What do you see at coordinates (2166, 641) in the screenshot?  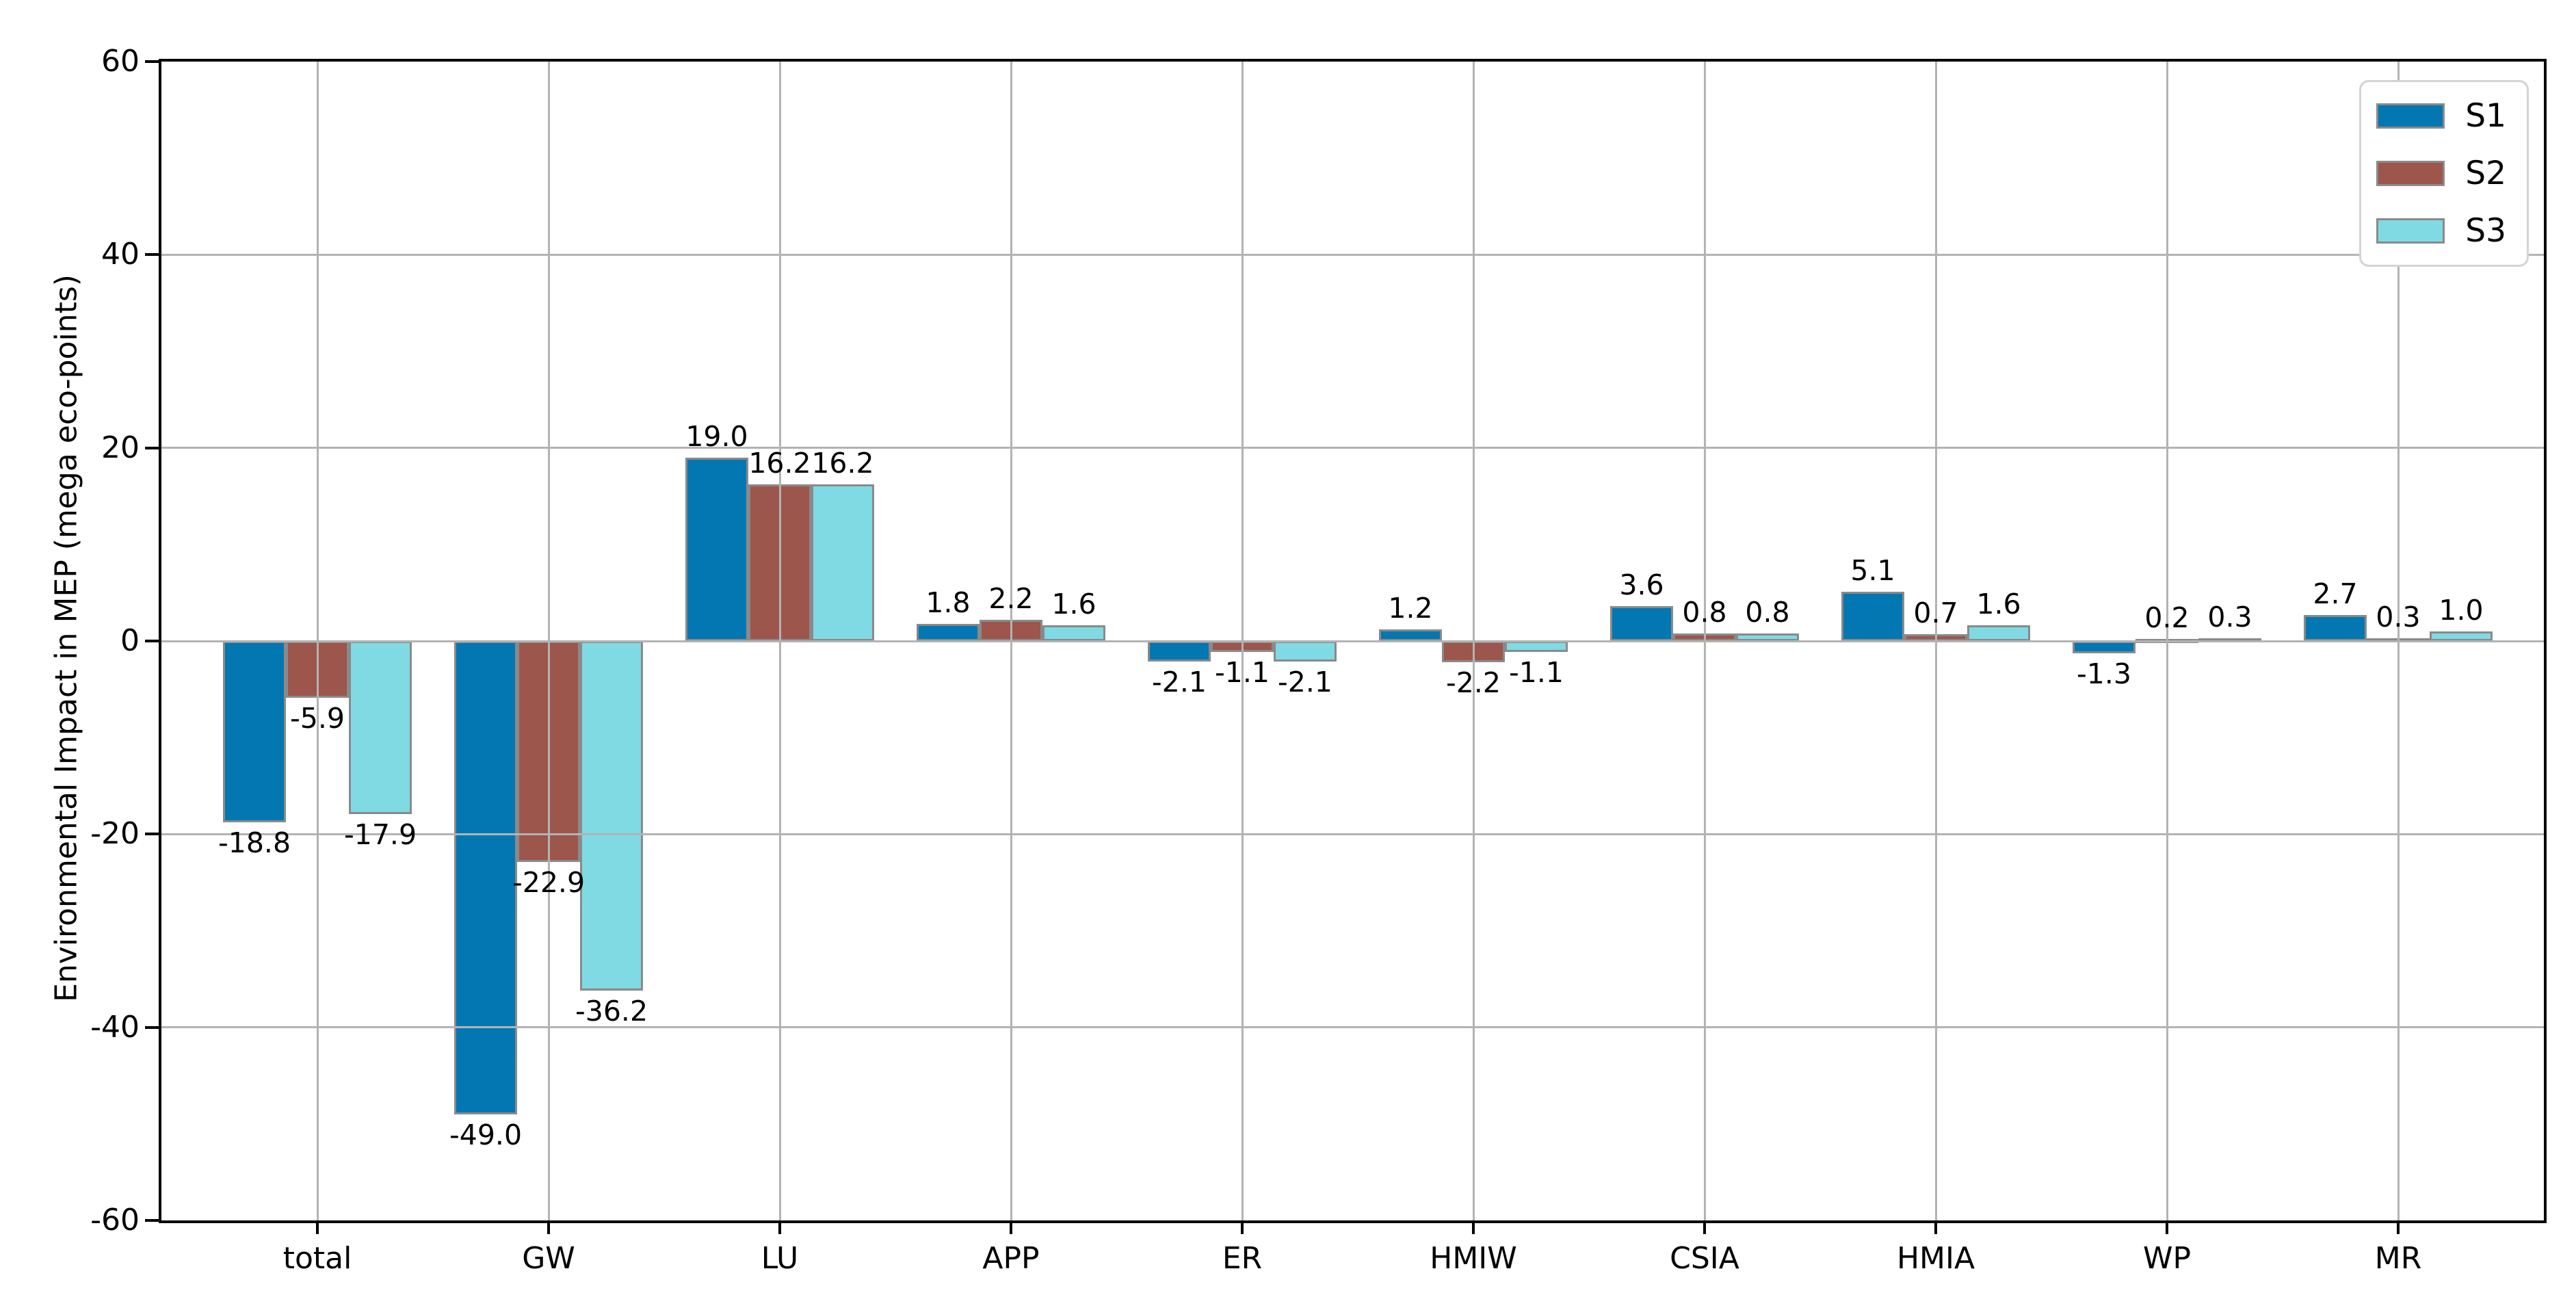 I see `bar-WP-S2` at bounding box center [2166, 641].